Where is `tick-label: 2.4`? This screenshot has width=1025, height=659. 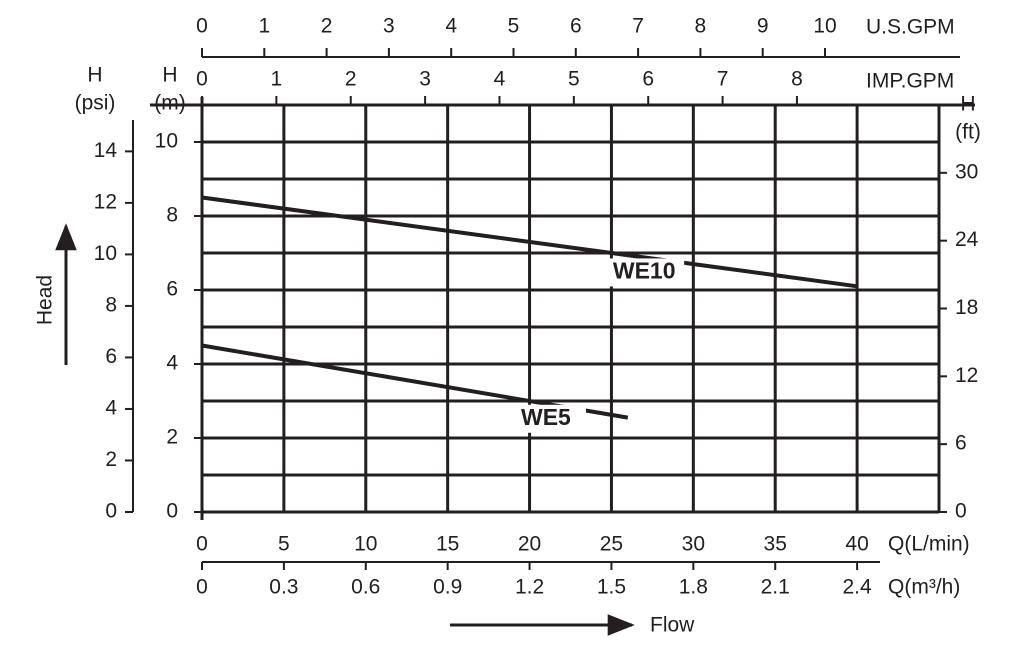
tick-label: 2.4 is located at coordinates (858, 587).